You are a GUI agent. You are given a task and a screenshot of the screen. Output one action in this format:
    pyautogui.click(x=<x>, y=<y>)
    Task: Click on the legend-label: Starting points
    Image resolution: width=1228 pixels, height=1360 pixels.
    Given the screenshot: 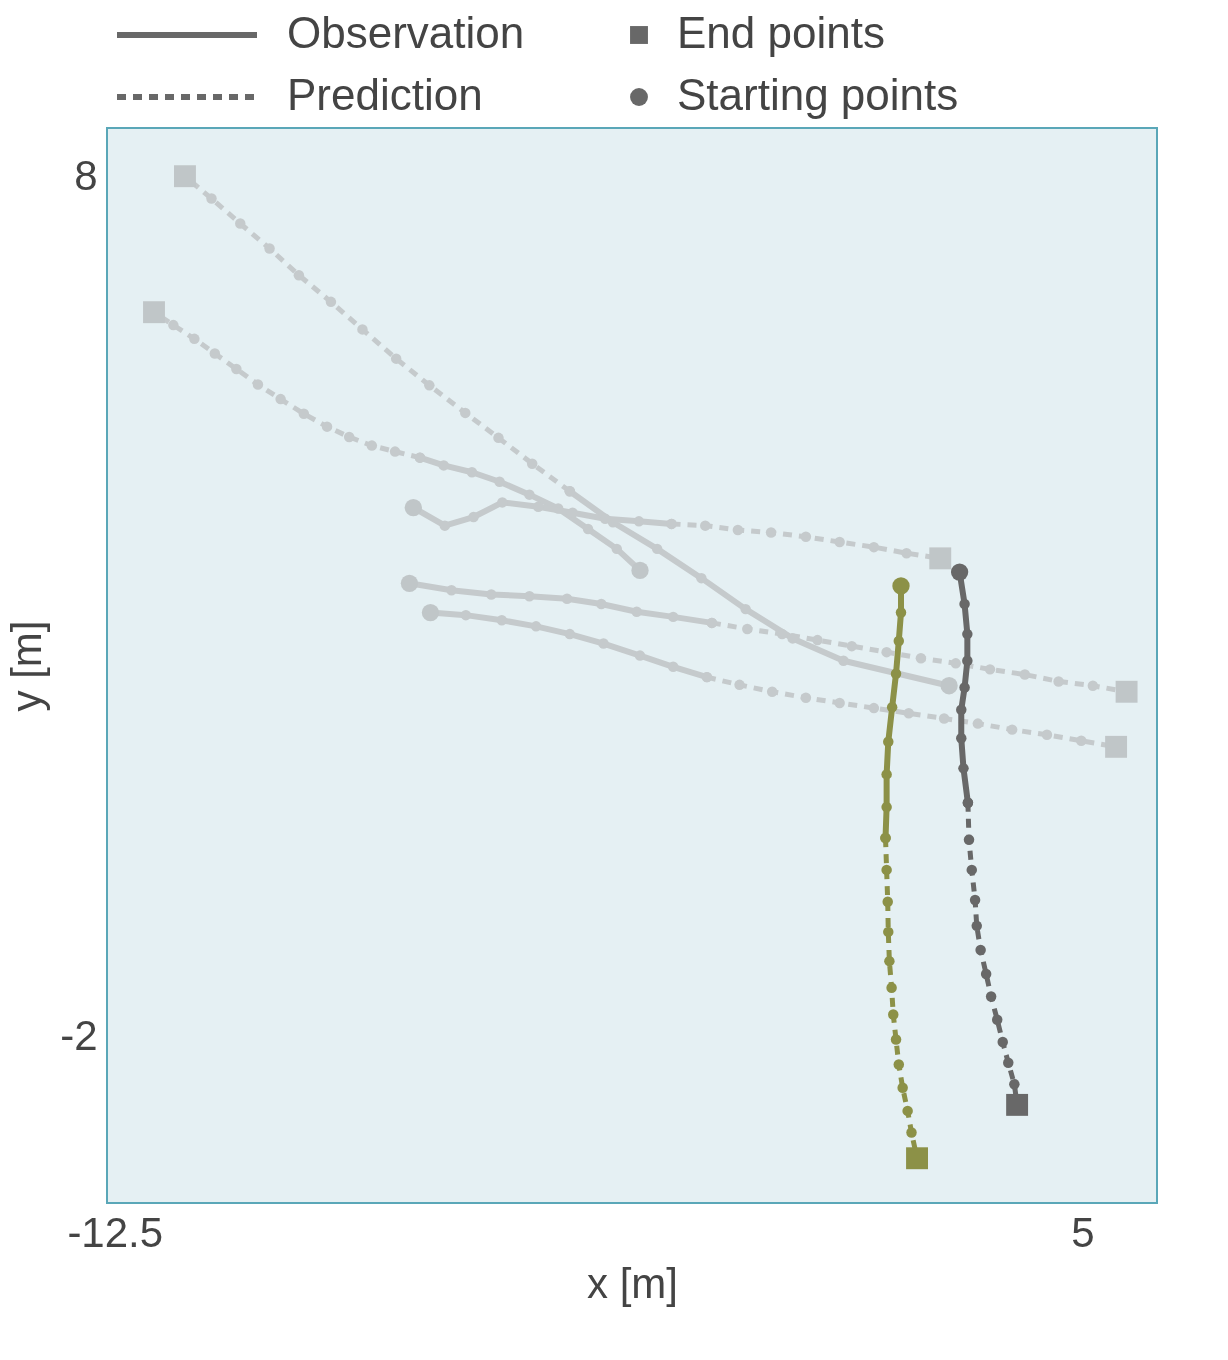 What is the action you would take?
    pyautogui.click(x=818, y=94)
    